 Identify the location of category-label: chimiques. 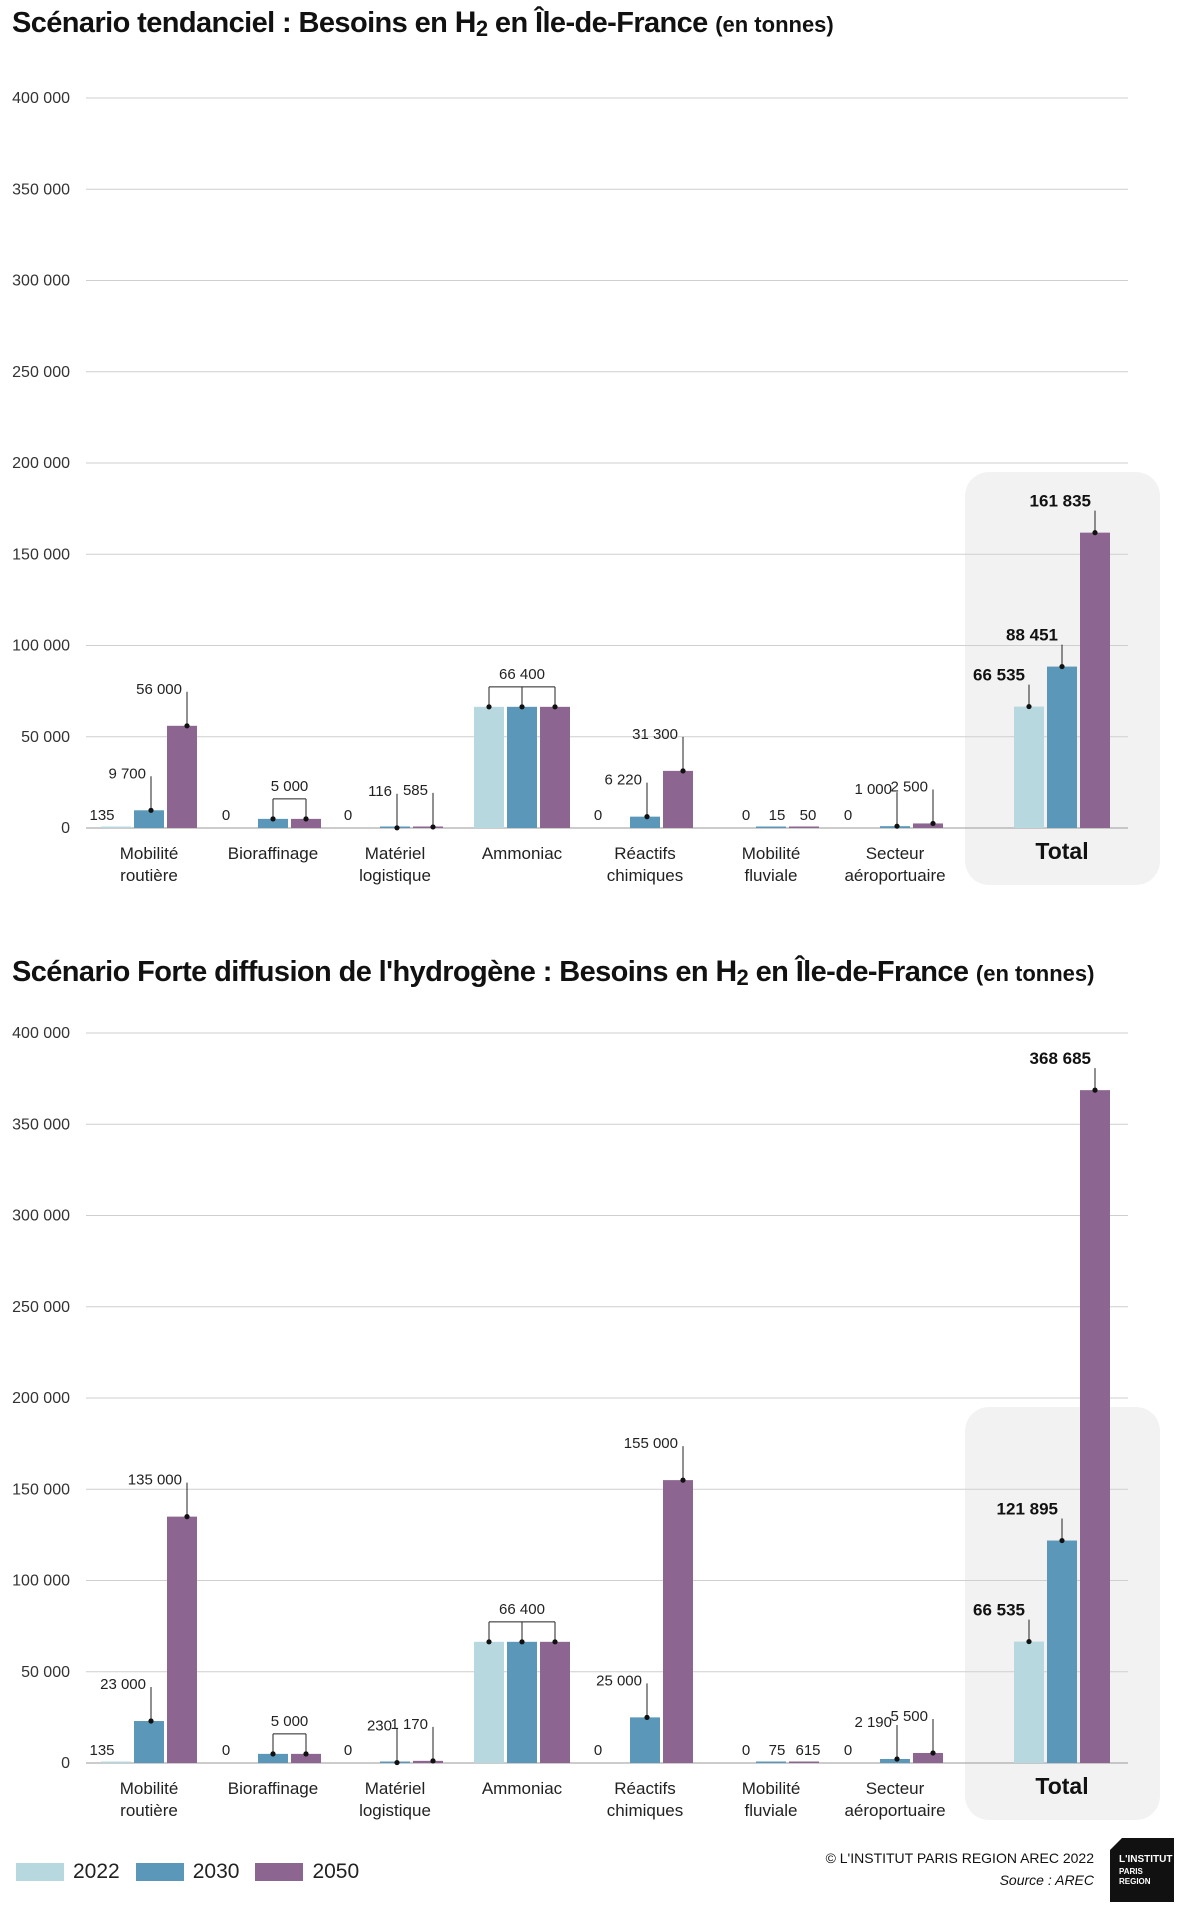
(645, 1810).